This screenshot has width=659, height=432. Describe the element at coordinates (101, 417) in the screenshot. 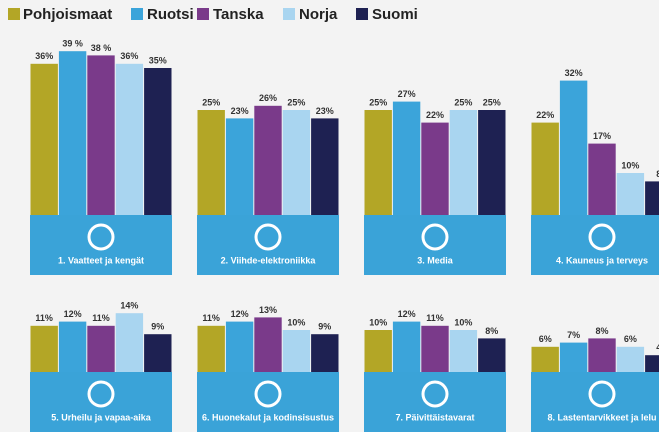

I see `category-title: 5. Urheilu ja vapaa-aika` at that location.